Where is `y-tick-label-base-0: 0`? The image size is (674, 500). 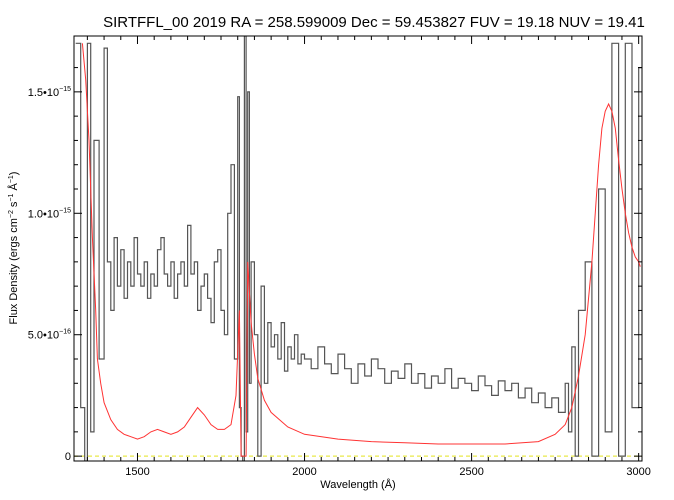
y-tick-label-base-0: 0 is located at coordinates (68, 457).